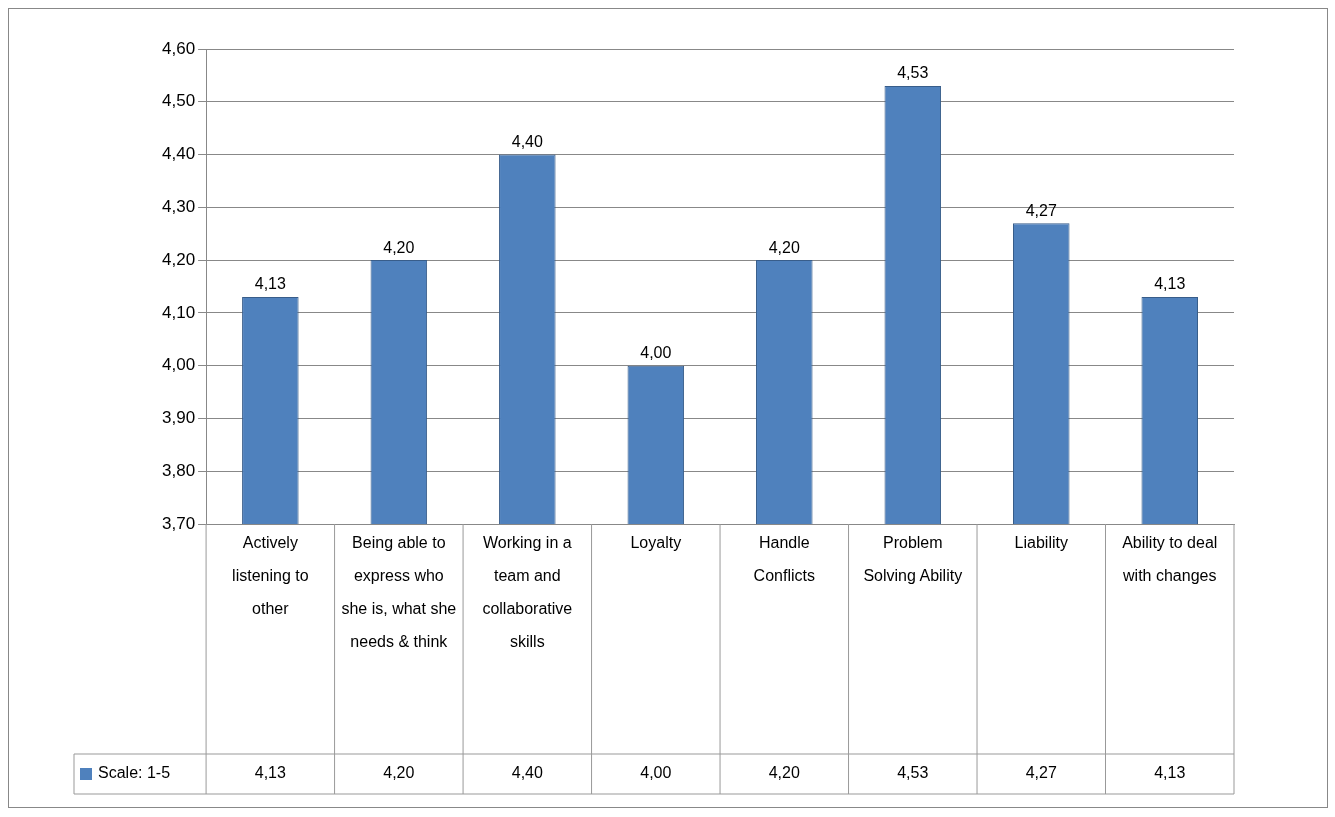 The height and width of the screenshot is (817, 1335). What do you see at coordinates (1041, 210) in the screenshot?
I see `text: 4,27` at bounding box center [1041, 210].